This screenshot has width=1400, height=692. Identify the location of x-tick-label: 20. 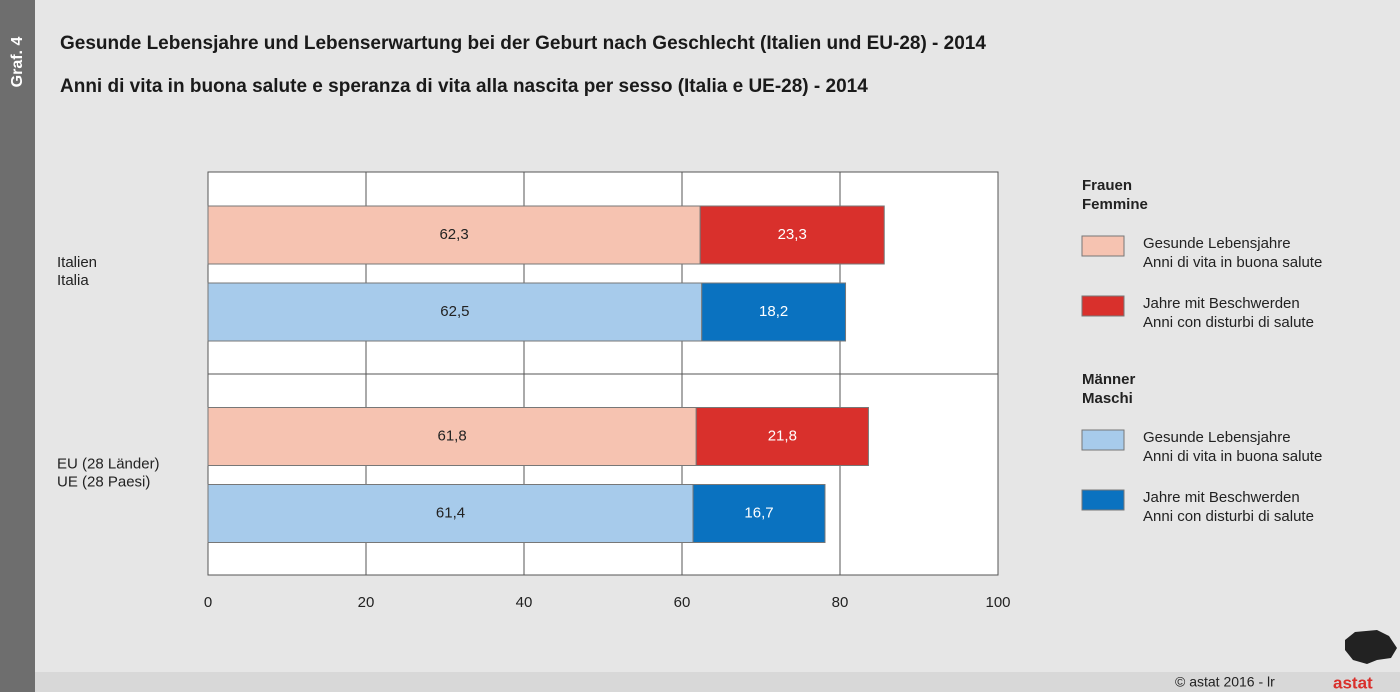
(366, 602).